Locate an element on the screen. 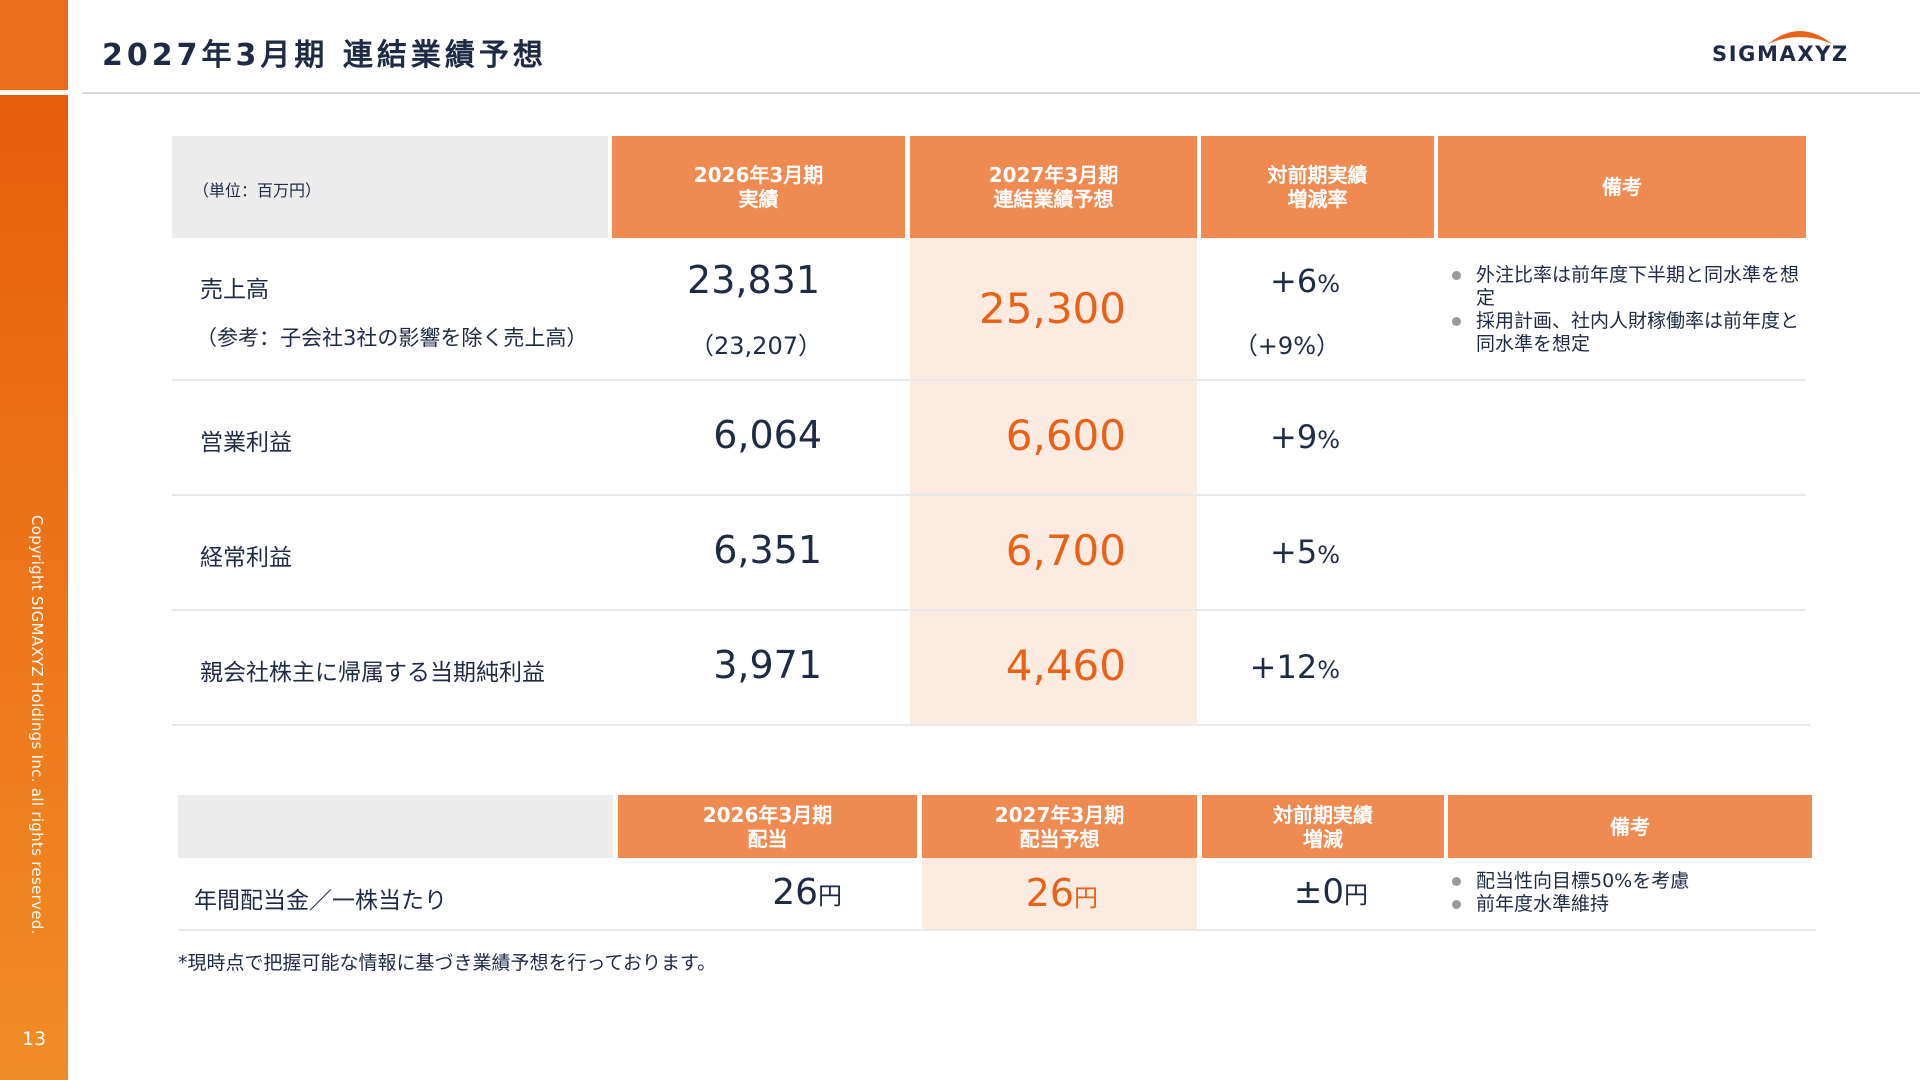 The height and width of the screenshot is (1080, 1920). side-accent-bar is located at coordinates (34, 587).